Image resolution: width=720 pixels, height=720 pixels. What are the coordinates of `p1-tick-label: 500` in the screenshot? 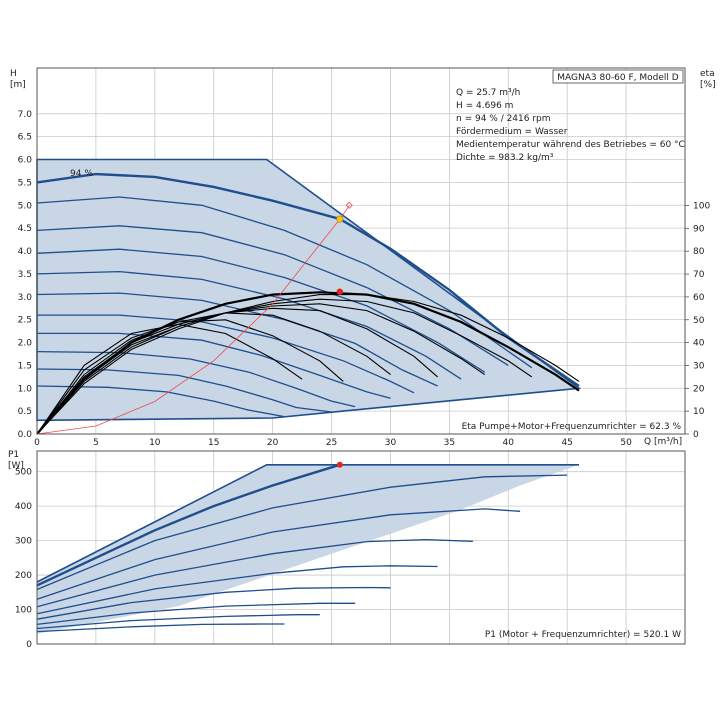 It's located at (23, 473).